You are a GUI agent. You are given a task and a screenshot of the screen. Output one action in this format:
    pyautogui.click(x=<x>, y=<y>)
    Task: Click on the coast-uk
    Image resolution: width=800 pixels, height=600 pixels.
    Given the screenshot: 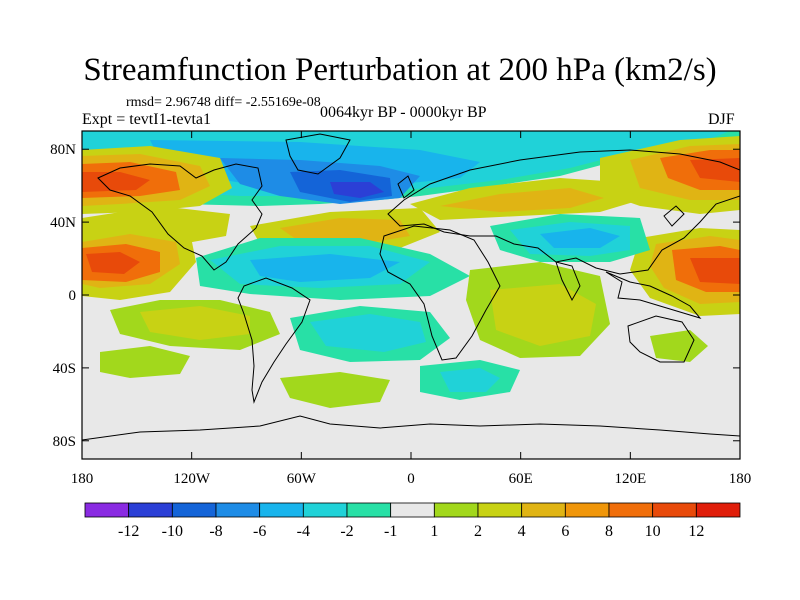 What is the action you would take?
    pyautogui.click(x=406, y=187)
    